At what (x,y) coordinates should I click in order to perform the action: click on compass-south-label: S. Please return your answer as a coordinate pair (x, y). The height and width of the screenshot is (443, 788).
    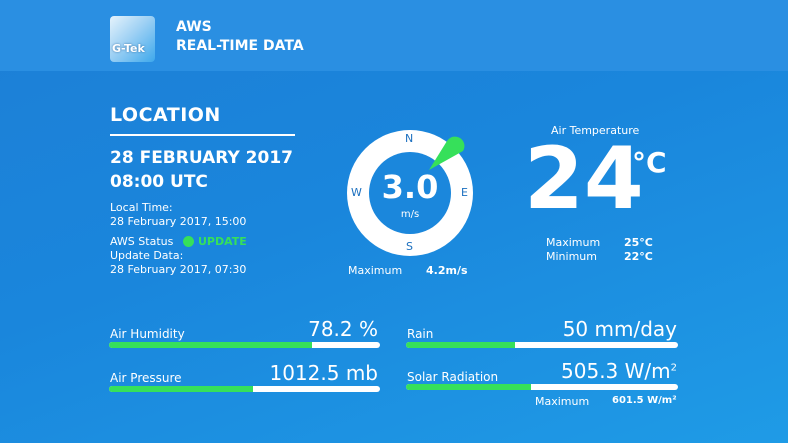
    Looking at the image, I should click on (409, 246).